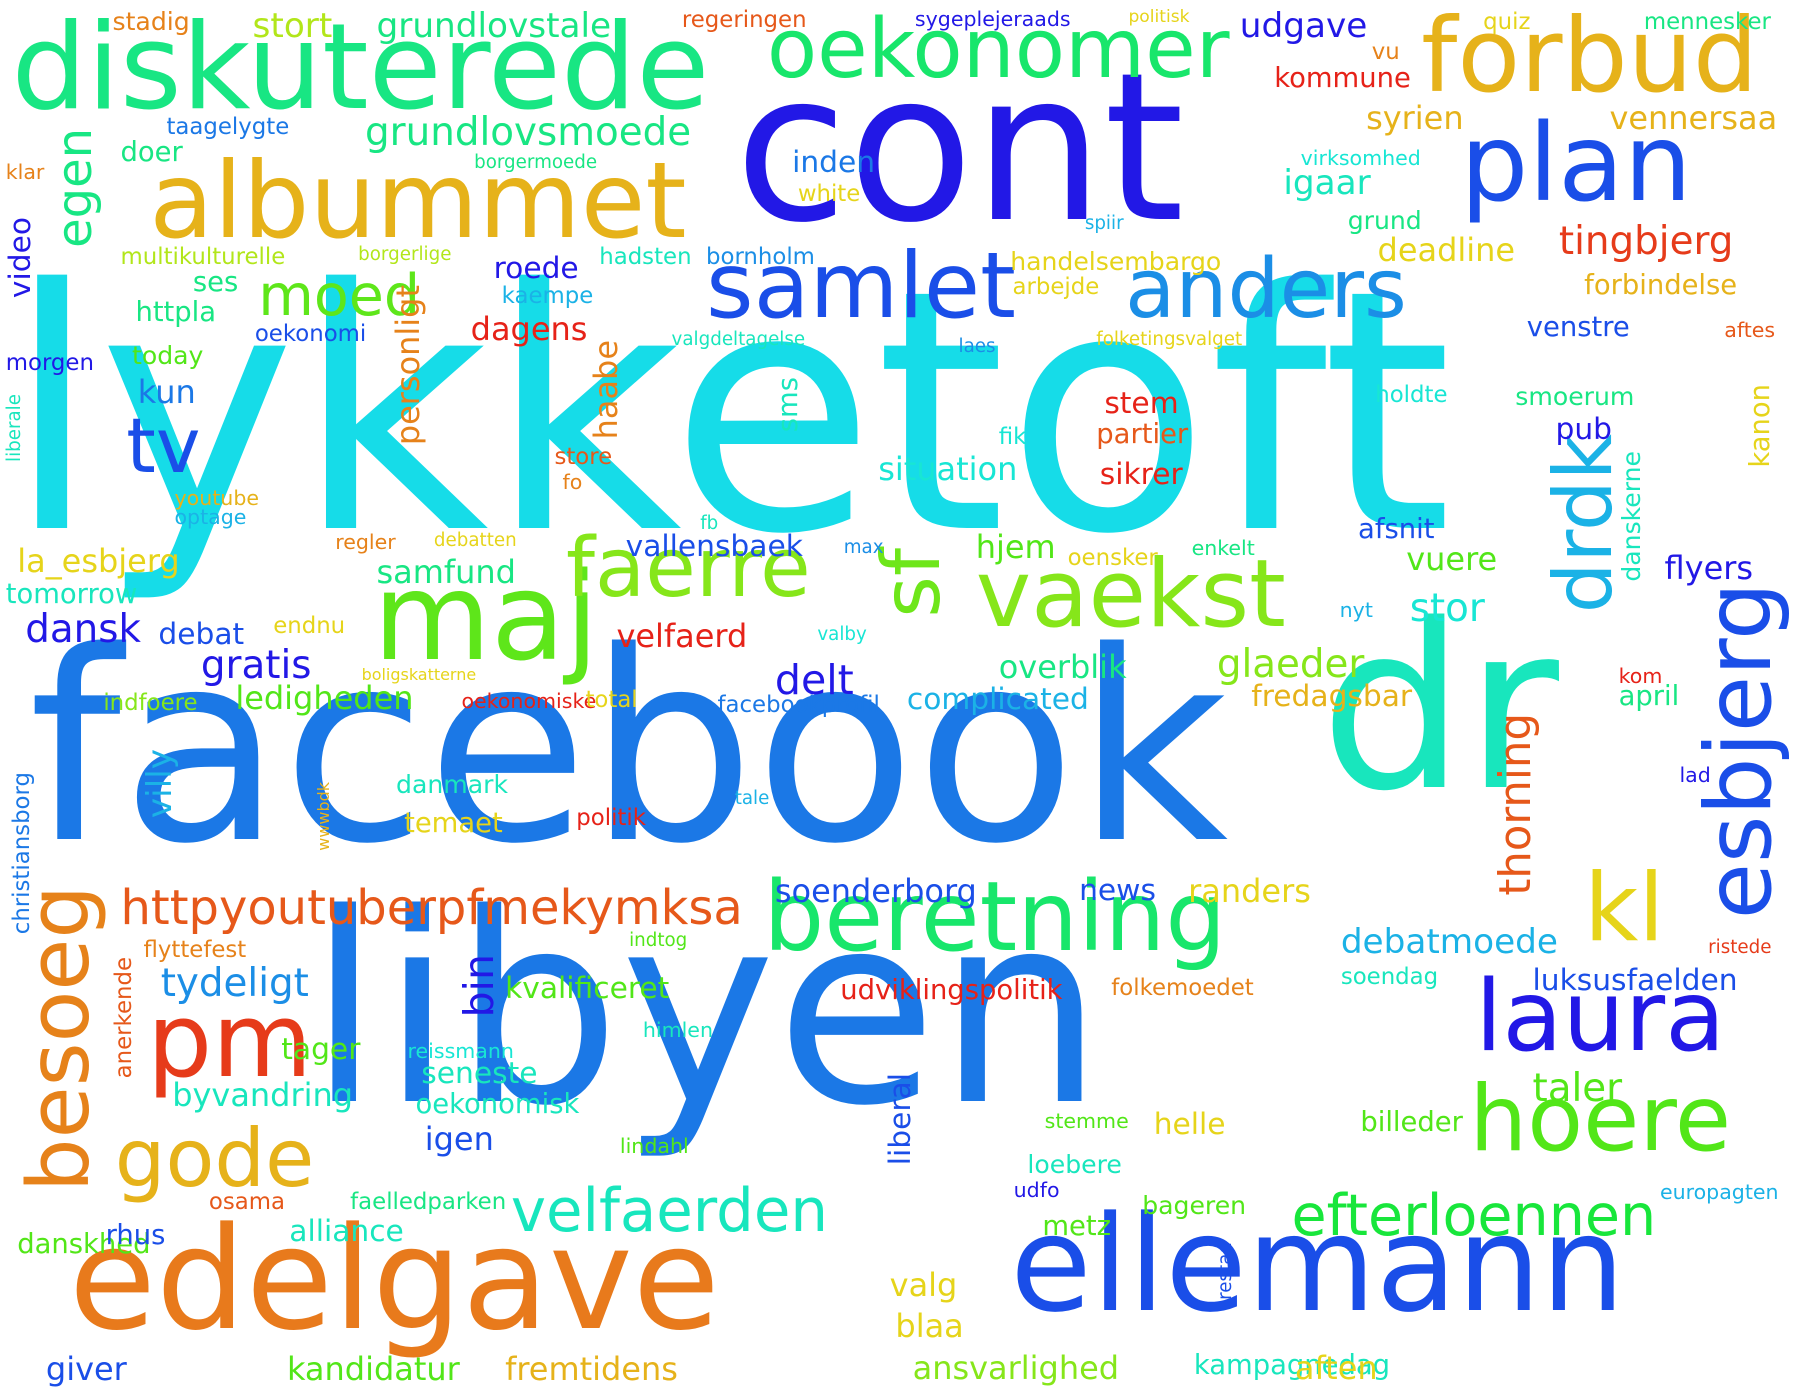 This screenshot has width=1800, height=1400. Describe the element at coordinates (1356, 609) in the screenshot. I see `cloud-word-nyt: nyt` at that location.